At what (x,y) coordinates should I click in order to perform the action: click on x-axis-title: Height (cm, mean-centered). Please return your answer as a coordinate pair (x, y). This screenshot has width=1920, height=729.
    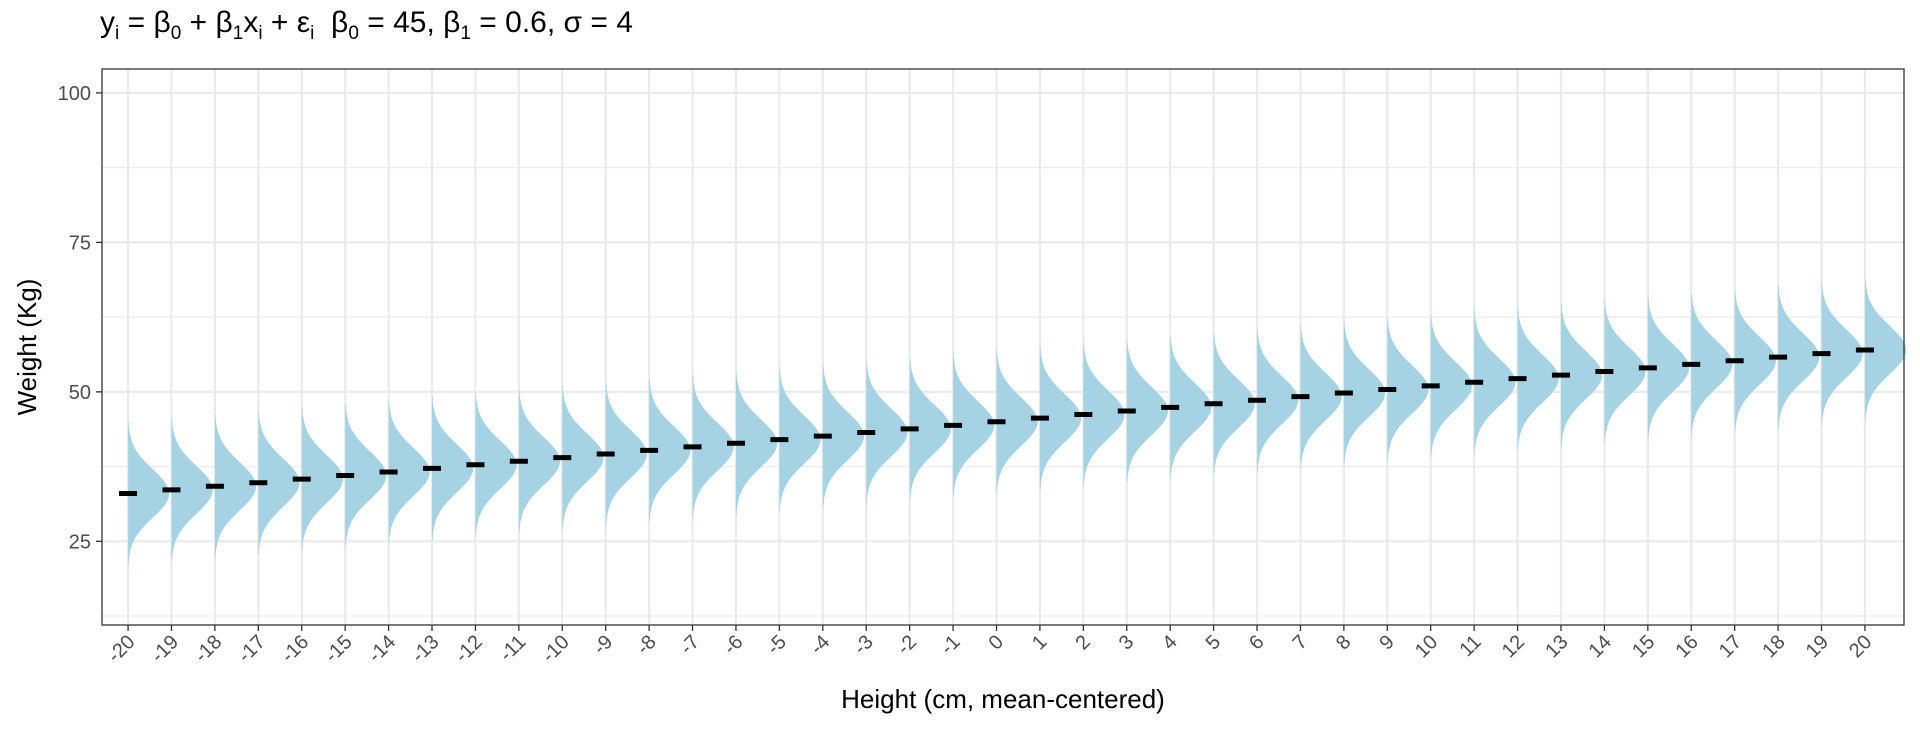
    Looking at the image, I should click on (1003, 699).